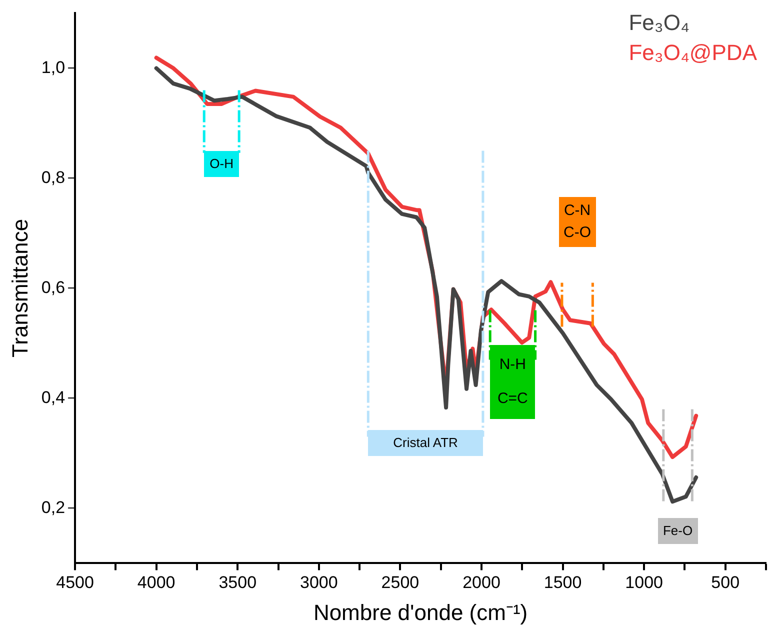 The width and height of the screenshot is (769, 635). Describe the element at coordinates (678, 531) in the screenshot. I see `label-box: Fe-O` at that location.